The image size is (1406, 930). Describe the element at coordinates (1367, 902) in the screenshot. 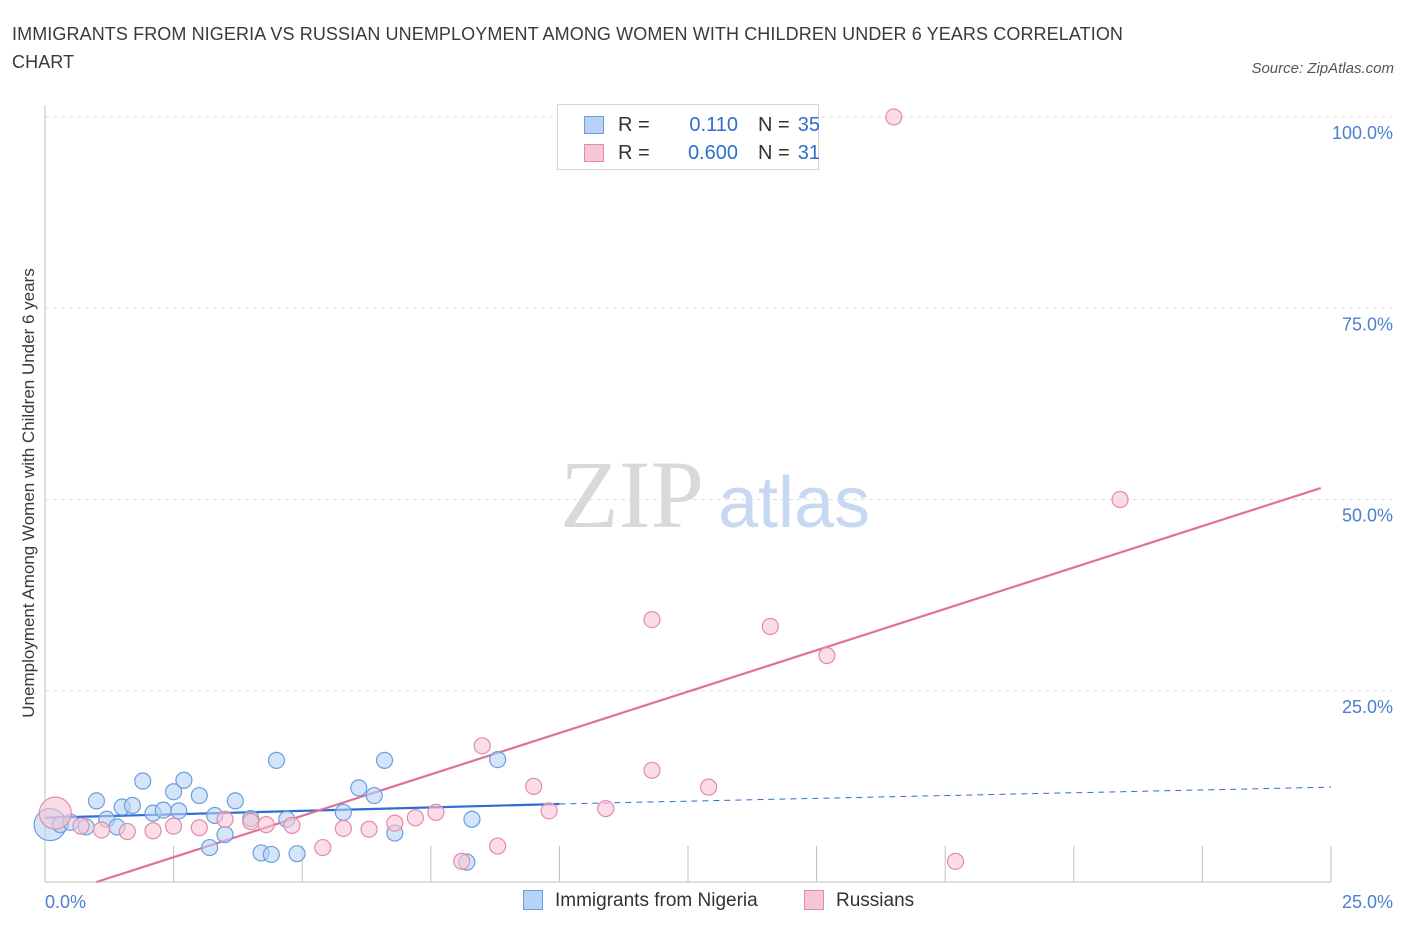

I see `x-tick-label: 25.0%` at that location.